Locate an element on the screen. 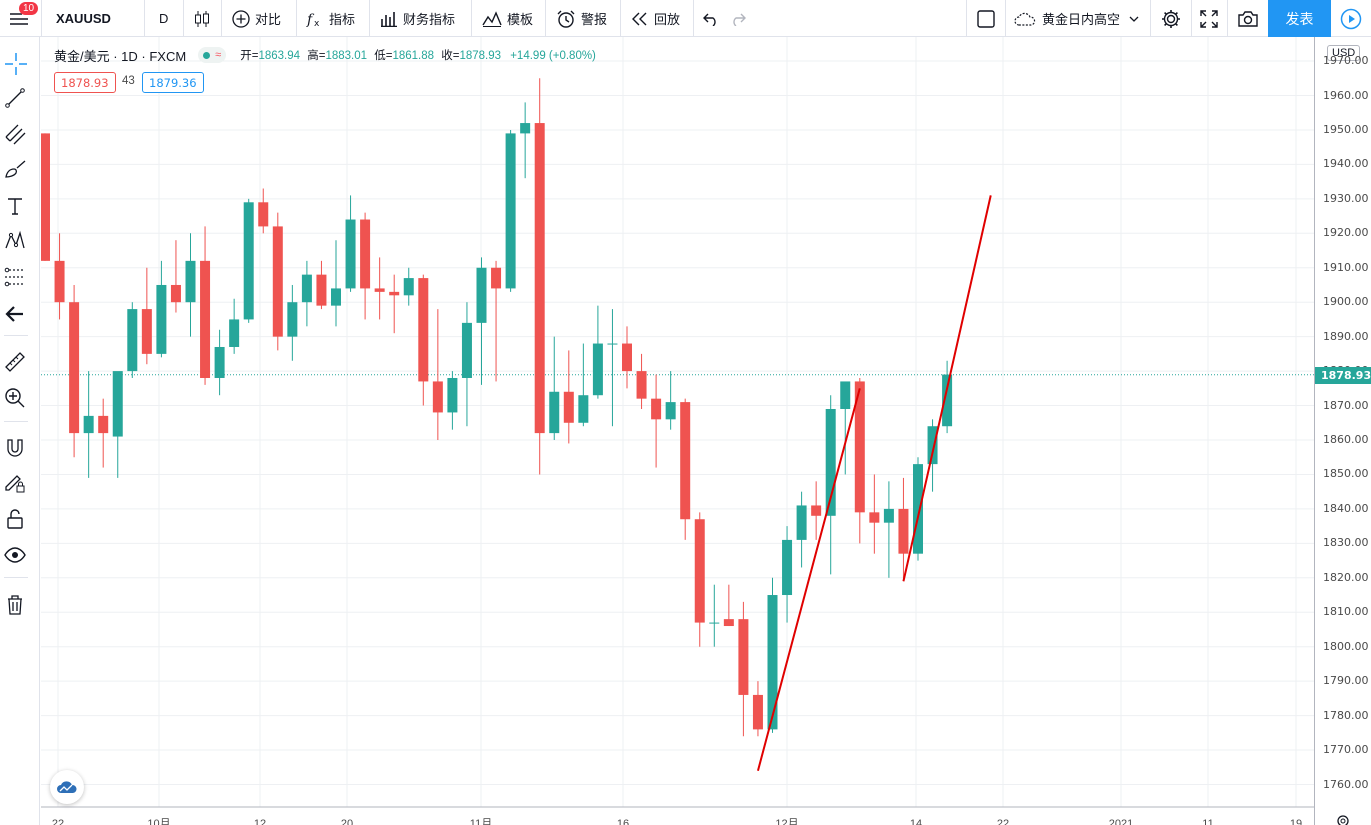  chart-type-button is located at coordinates (202, 18).